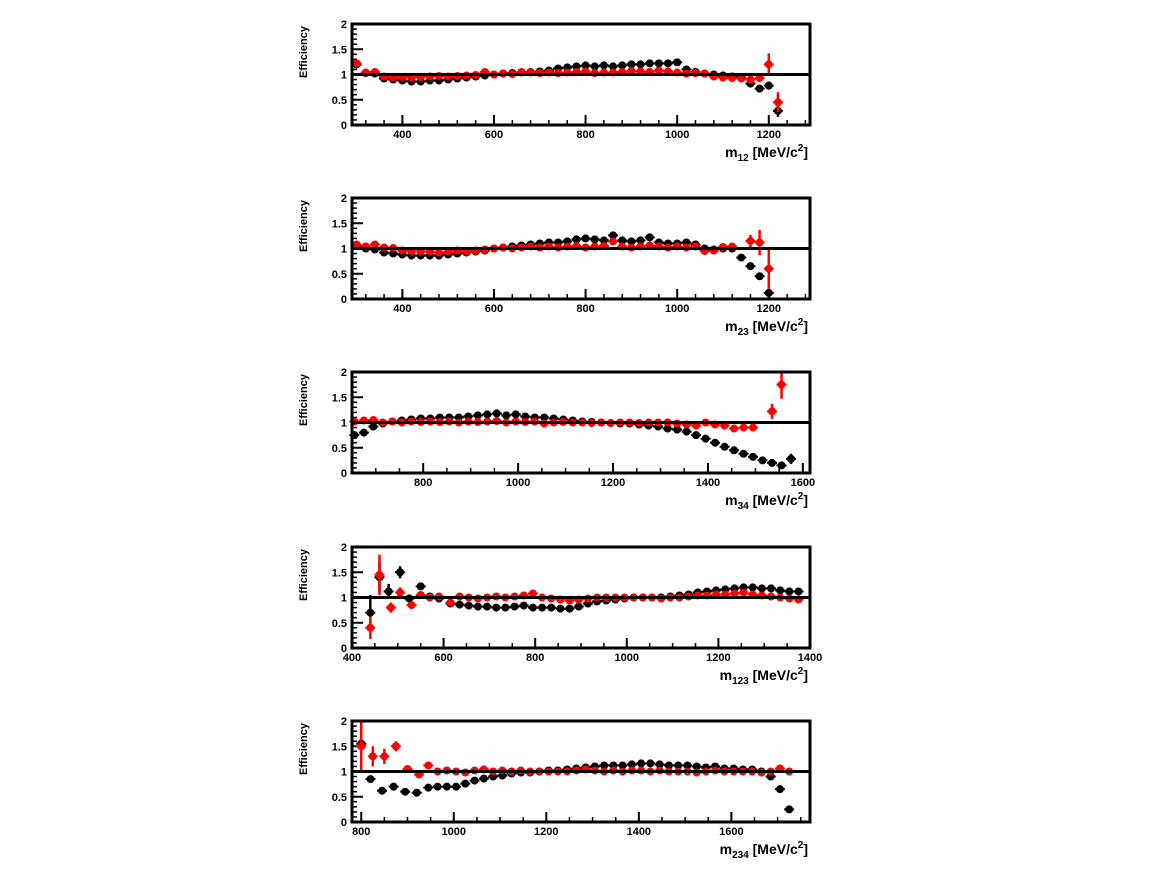  What do you see at coordinates (573, 439) in the screenshot?
I see `series-black` at bounding box center [573, 439].